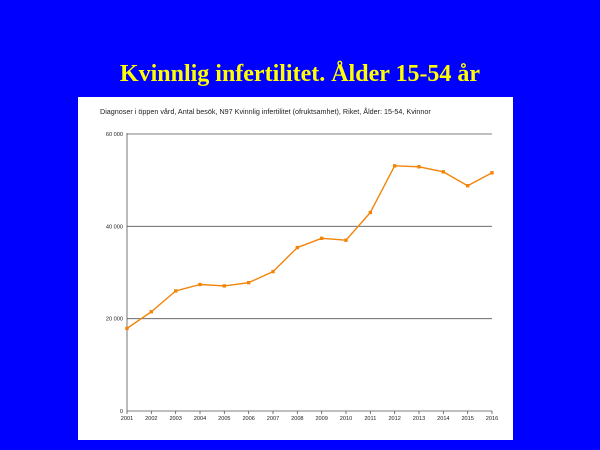 The image size is (600, 450). What do you see at coordinates (443, 419) in the screenshot?
I see `x-tick-label: 2014` at bounding box center [443, 419].